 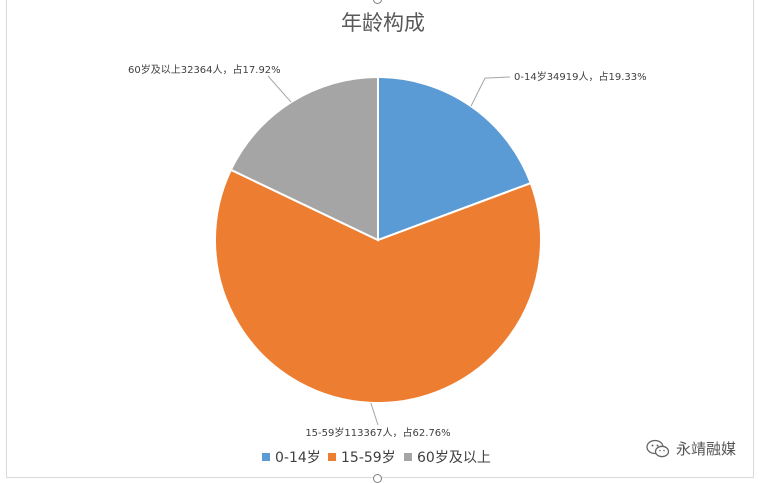 What do you see at coordinates (658, 448) in the screenshot?
I see `wechat-icon` at bounding box center [658, 448].